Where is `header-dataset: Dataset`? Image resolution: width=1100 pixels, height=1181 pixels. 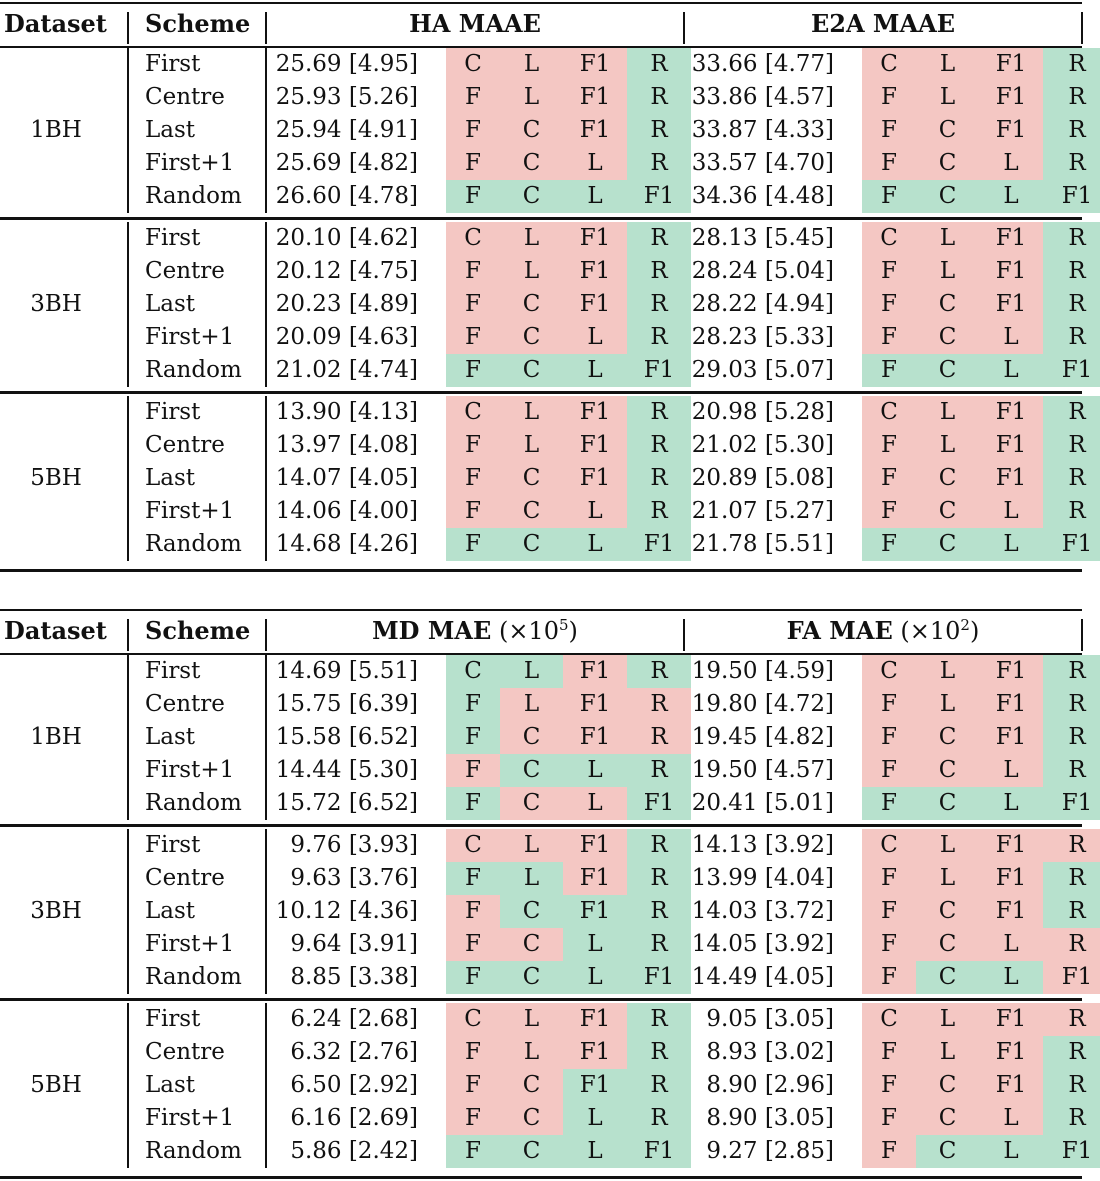 header-dataset: Dataset is located at coordinates (55, 23).